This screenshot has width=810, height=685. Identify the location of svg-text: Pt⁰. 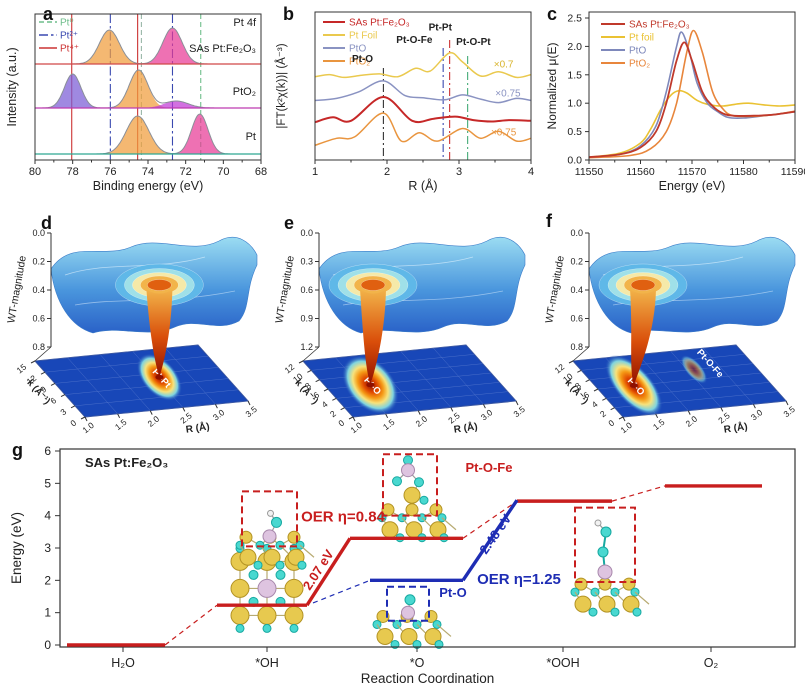
(66, 23).